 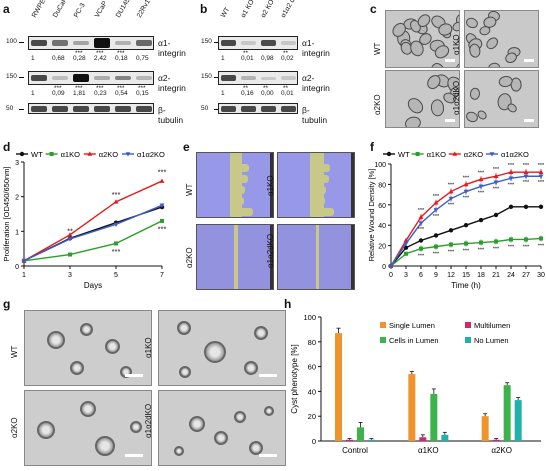 I want to click on lane-label: DuCaP, so click(x=60, y=10).